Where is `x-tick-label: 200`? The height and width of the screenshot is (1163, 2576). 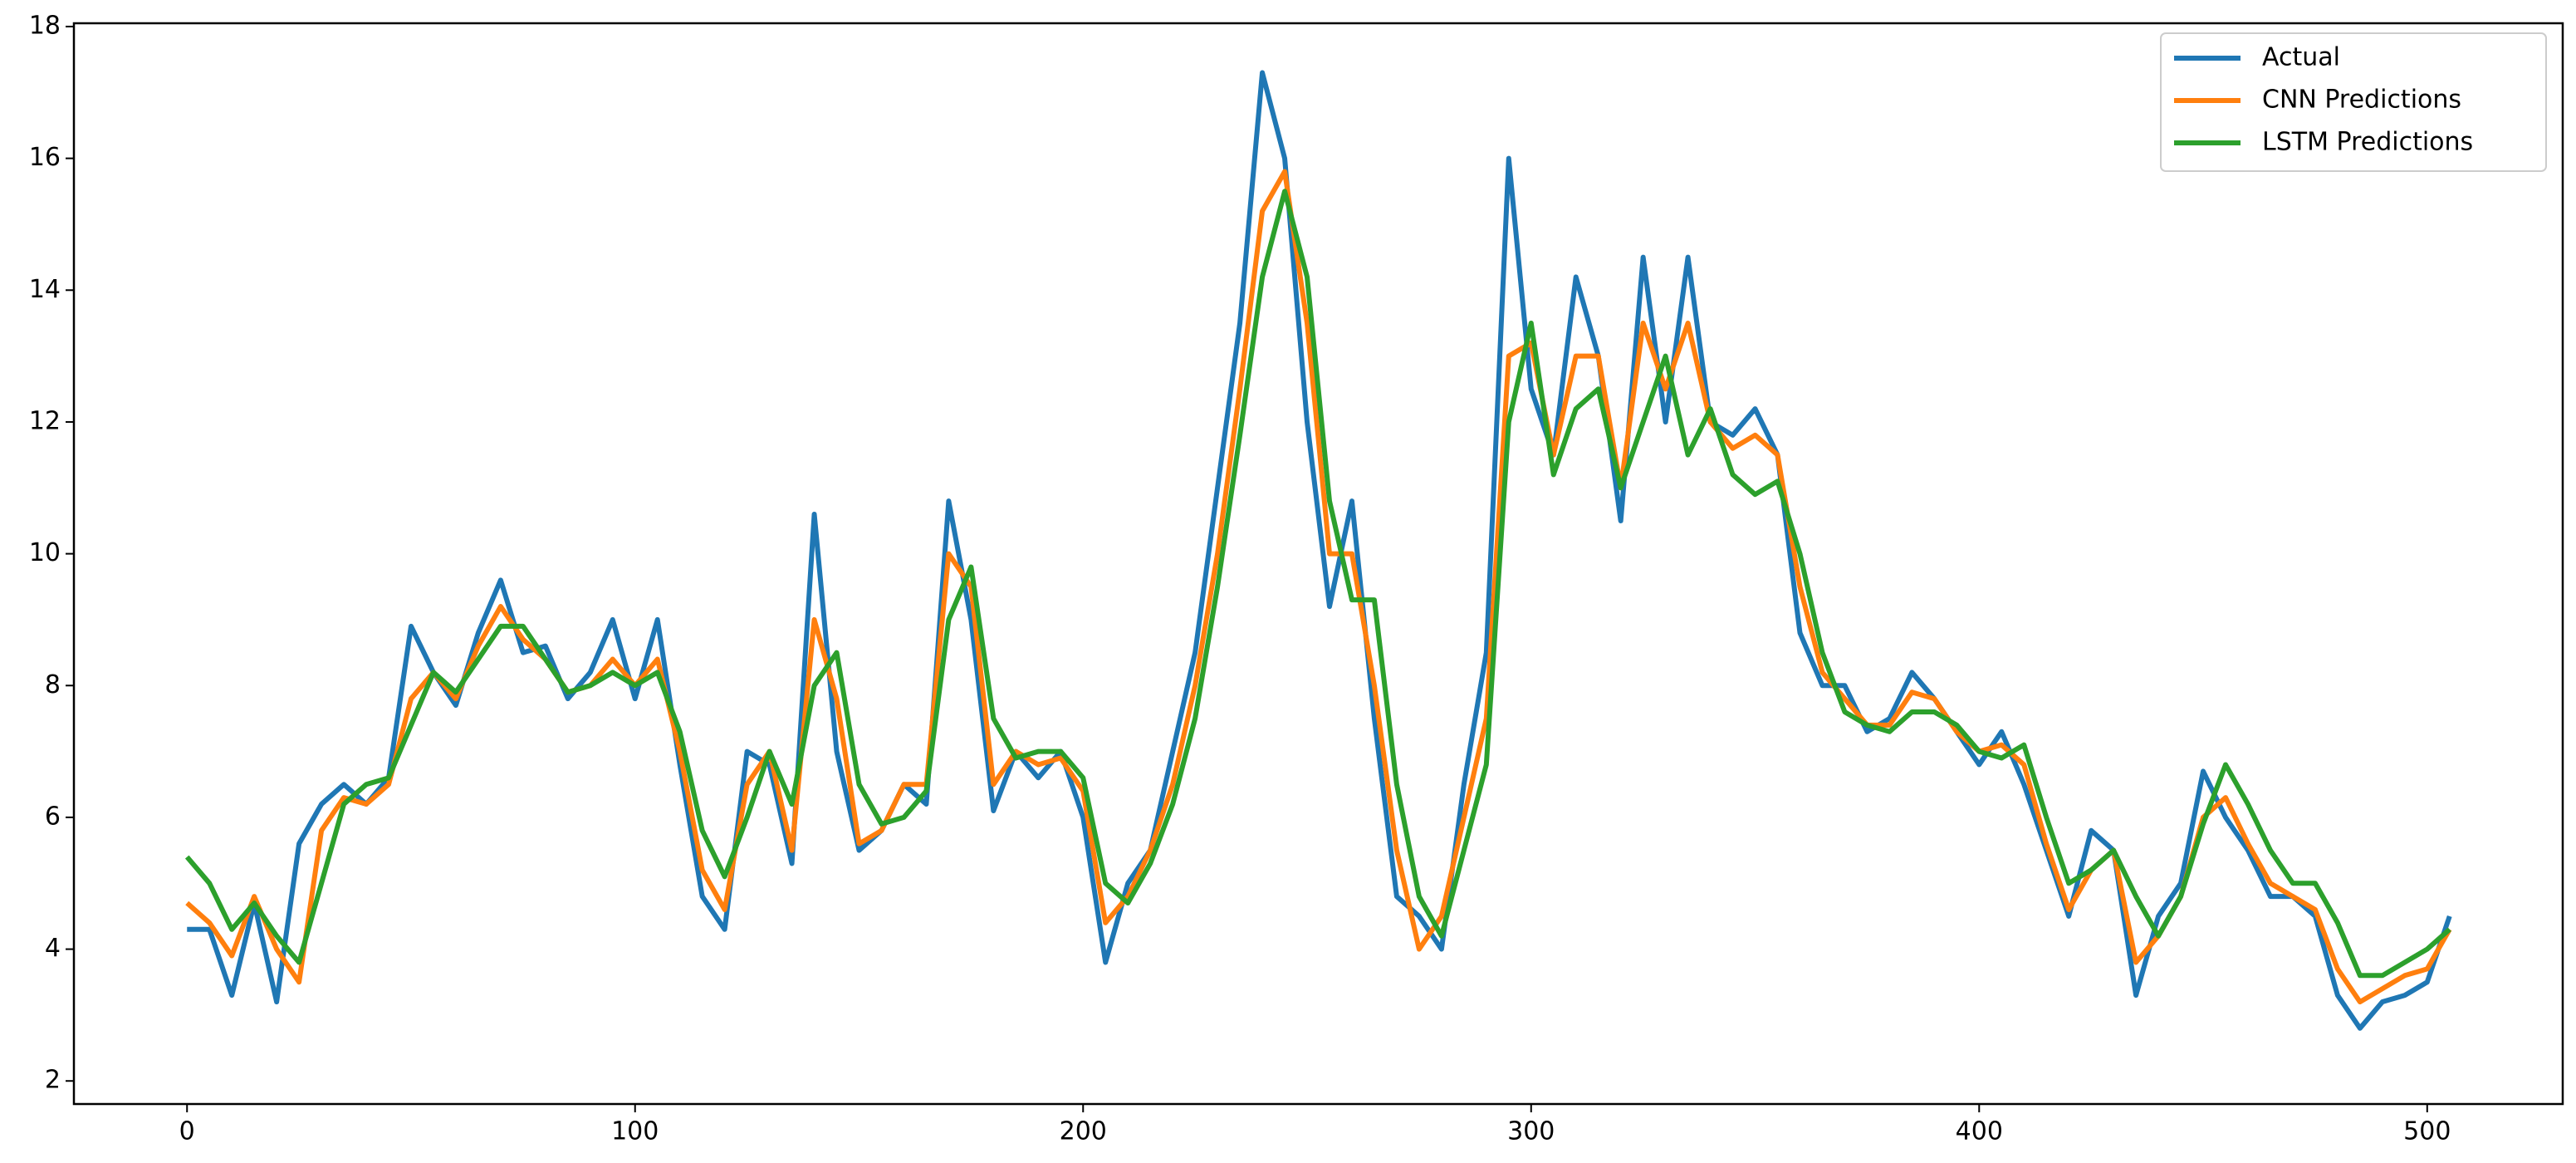 x-tick-label: 200 is located at coordinates (1084, 1131).